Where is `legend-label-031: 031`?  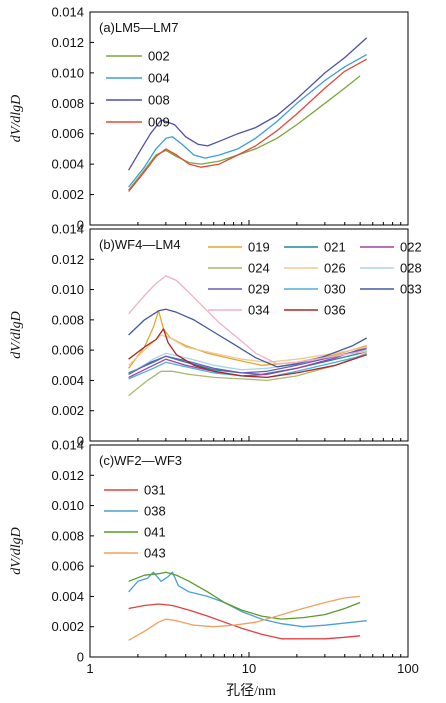 legend-label-031: 031 is located at coordinates (155, 490).